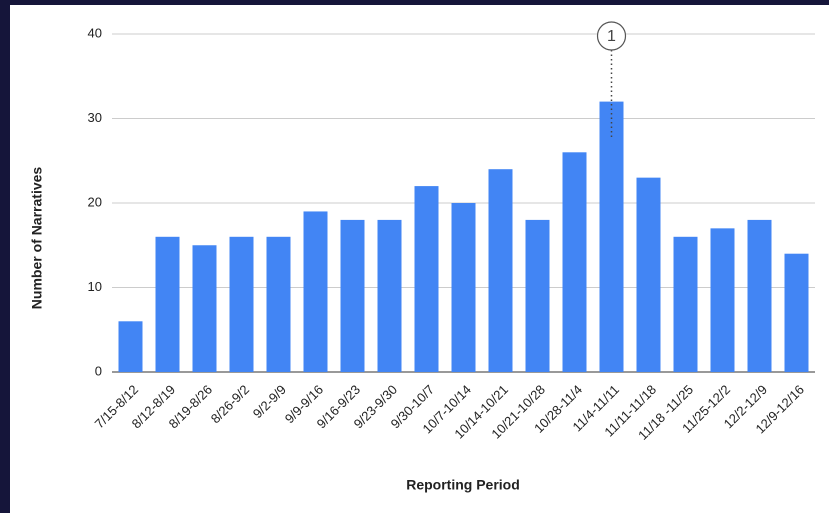  What do you see at coordinates (95, 286) in the screenshot?
I see `y-tick-label: 10` at bounding box center [95, 286].